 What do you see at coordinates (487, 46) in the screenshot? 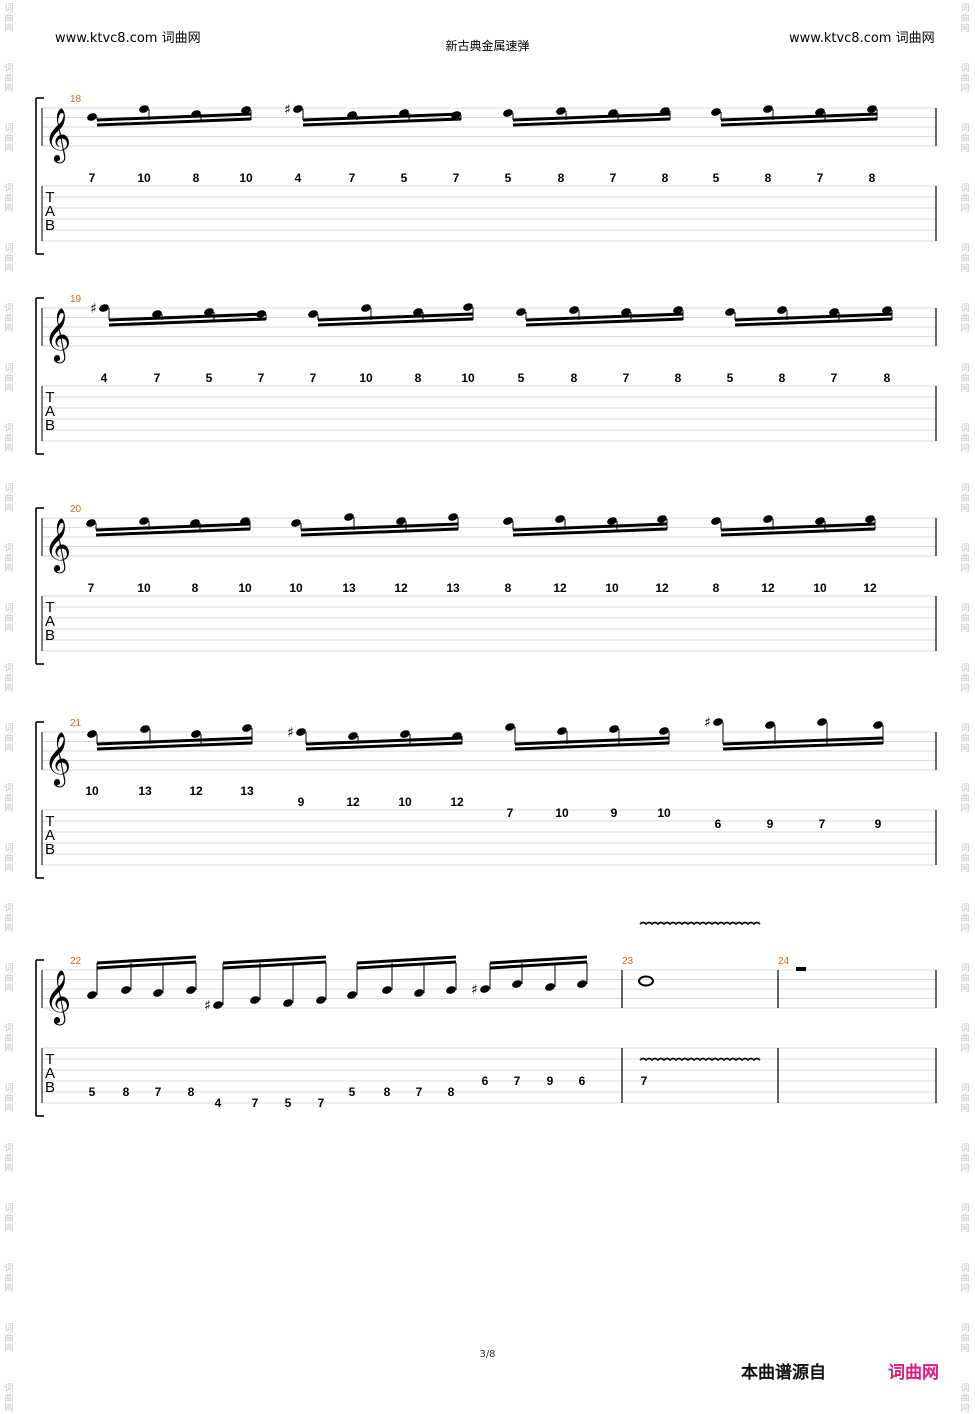
I see `page-title: 新古典金属速弹` at bounding box center [487, 46].